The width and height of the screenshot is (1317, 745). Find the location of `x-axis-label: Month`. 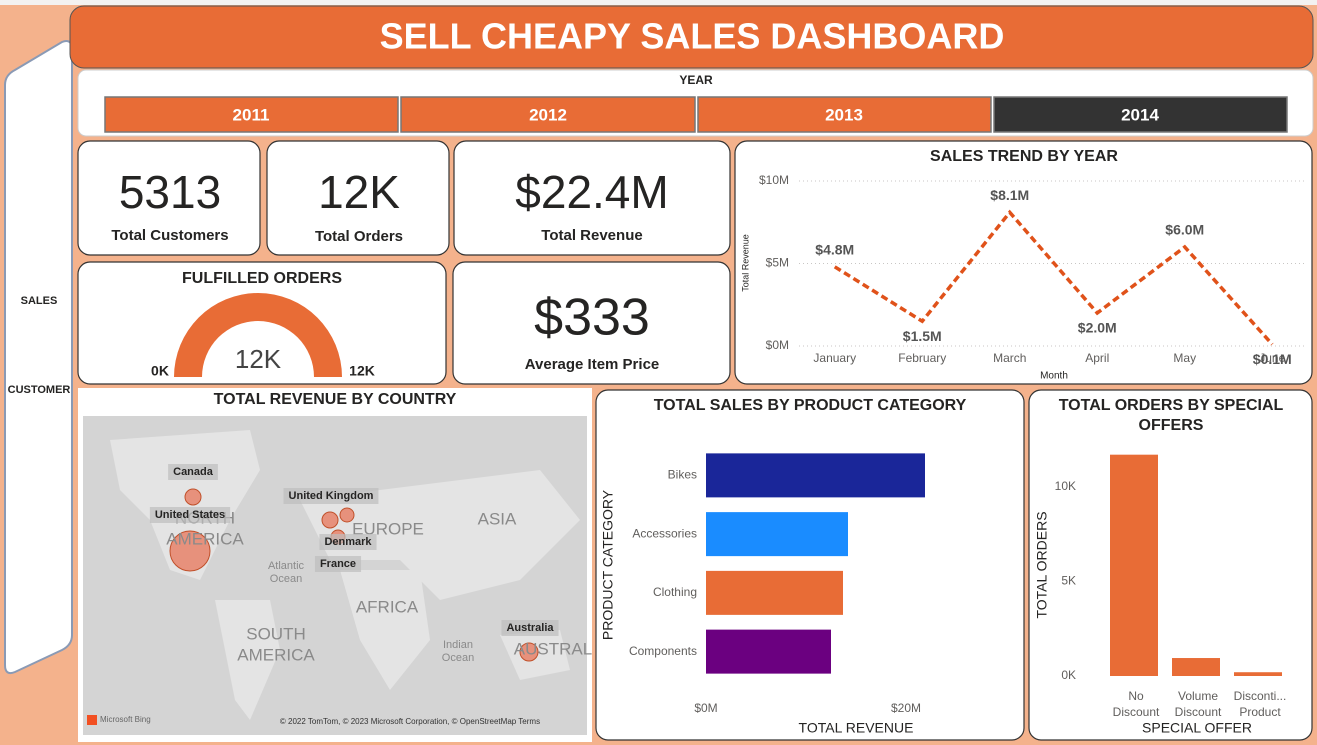

x-axis-label: Month is located at coordinates (1054, 376).